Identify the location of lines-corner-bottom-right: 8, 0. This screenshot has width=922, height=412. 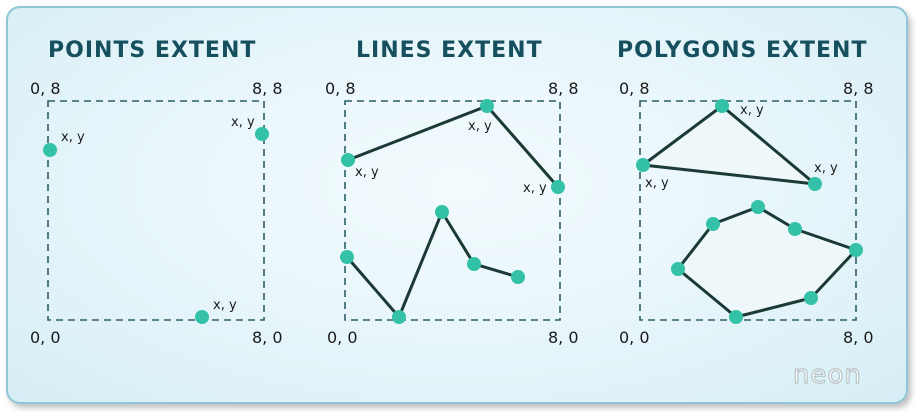
(563, 337).